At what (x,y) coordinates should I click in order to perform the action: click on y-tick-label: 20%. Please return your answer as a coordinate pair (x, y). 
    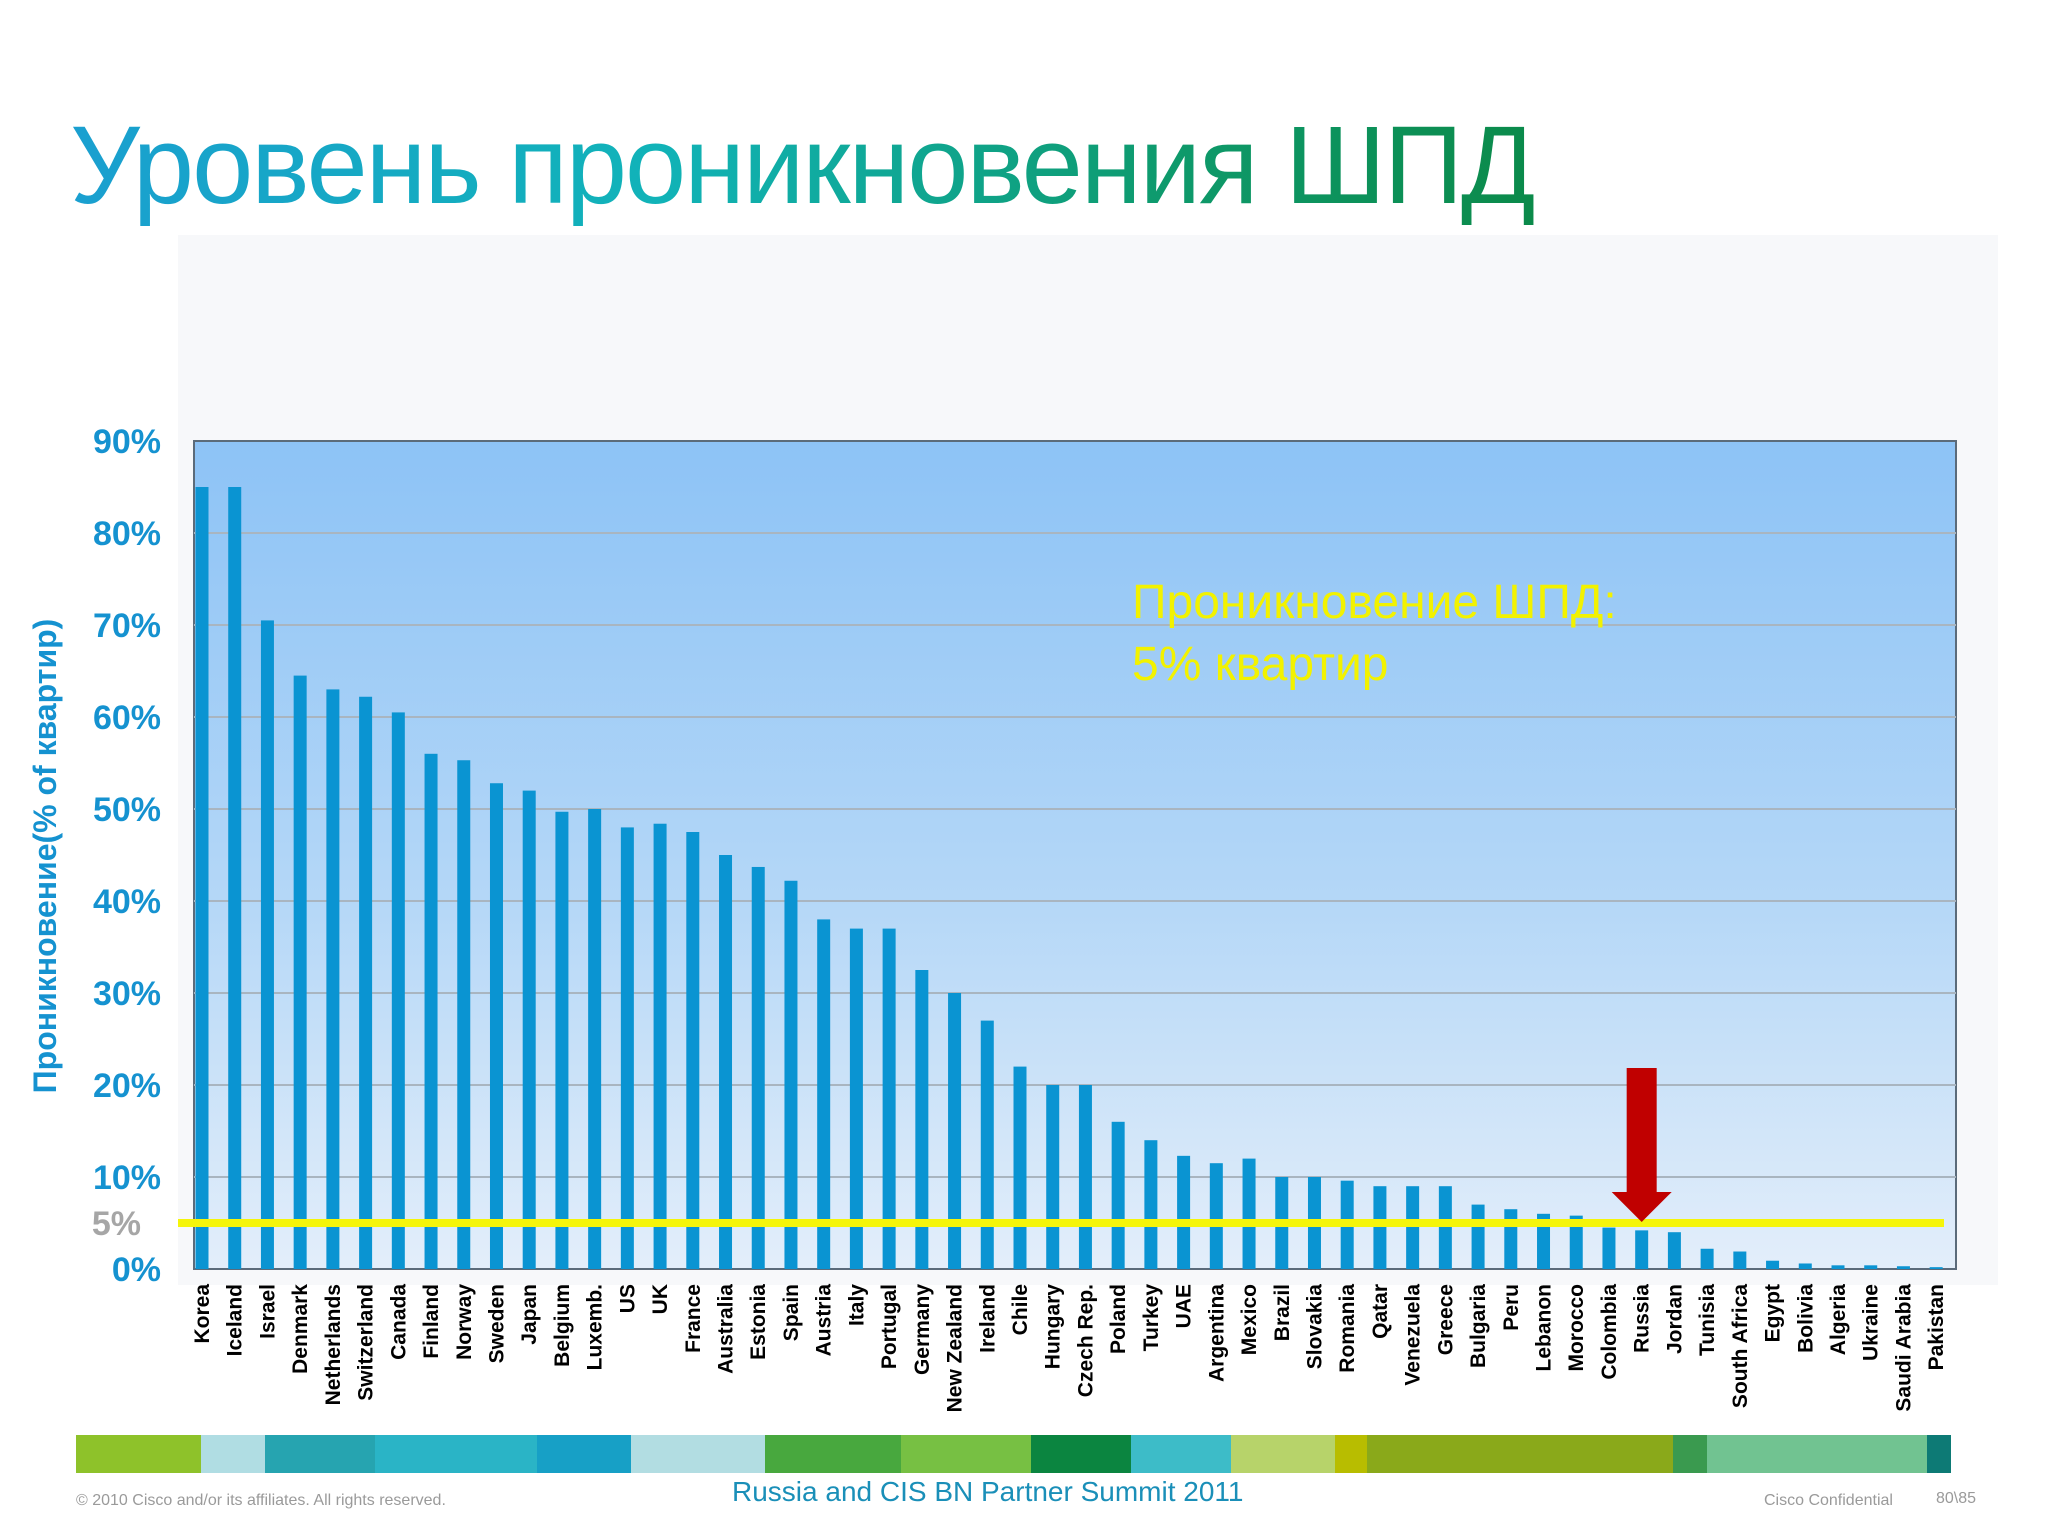
    Looking at the image, I should click on (127, 1086).